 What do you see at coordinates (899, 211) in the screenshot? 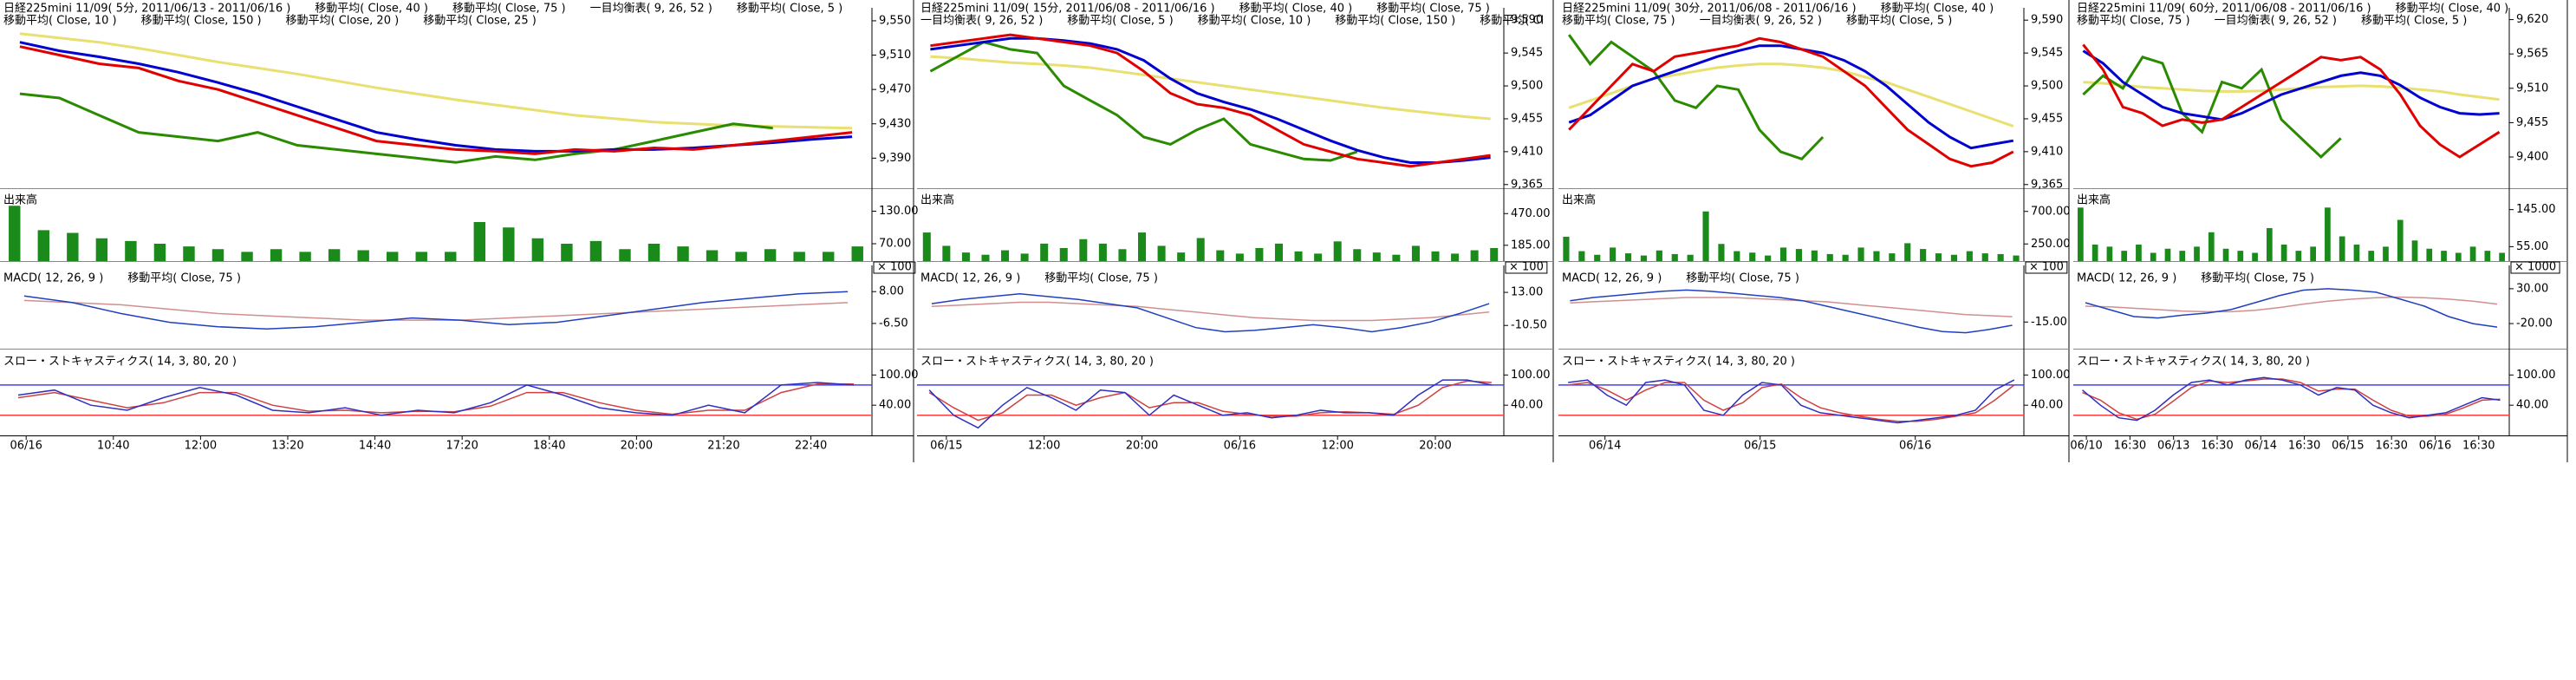
I see `y-tick-label: 130.00` at bounding box center [899, 211].